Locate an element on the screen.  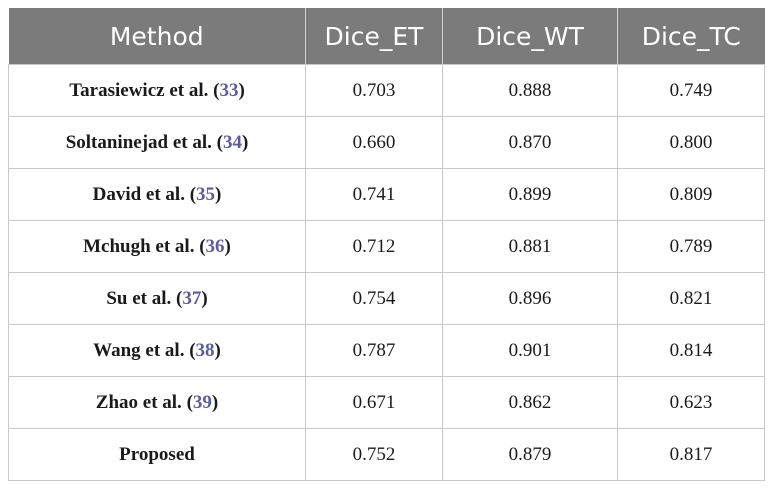
dice-wt-cell: 0.901 is located at coordinates (530, 350).